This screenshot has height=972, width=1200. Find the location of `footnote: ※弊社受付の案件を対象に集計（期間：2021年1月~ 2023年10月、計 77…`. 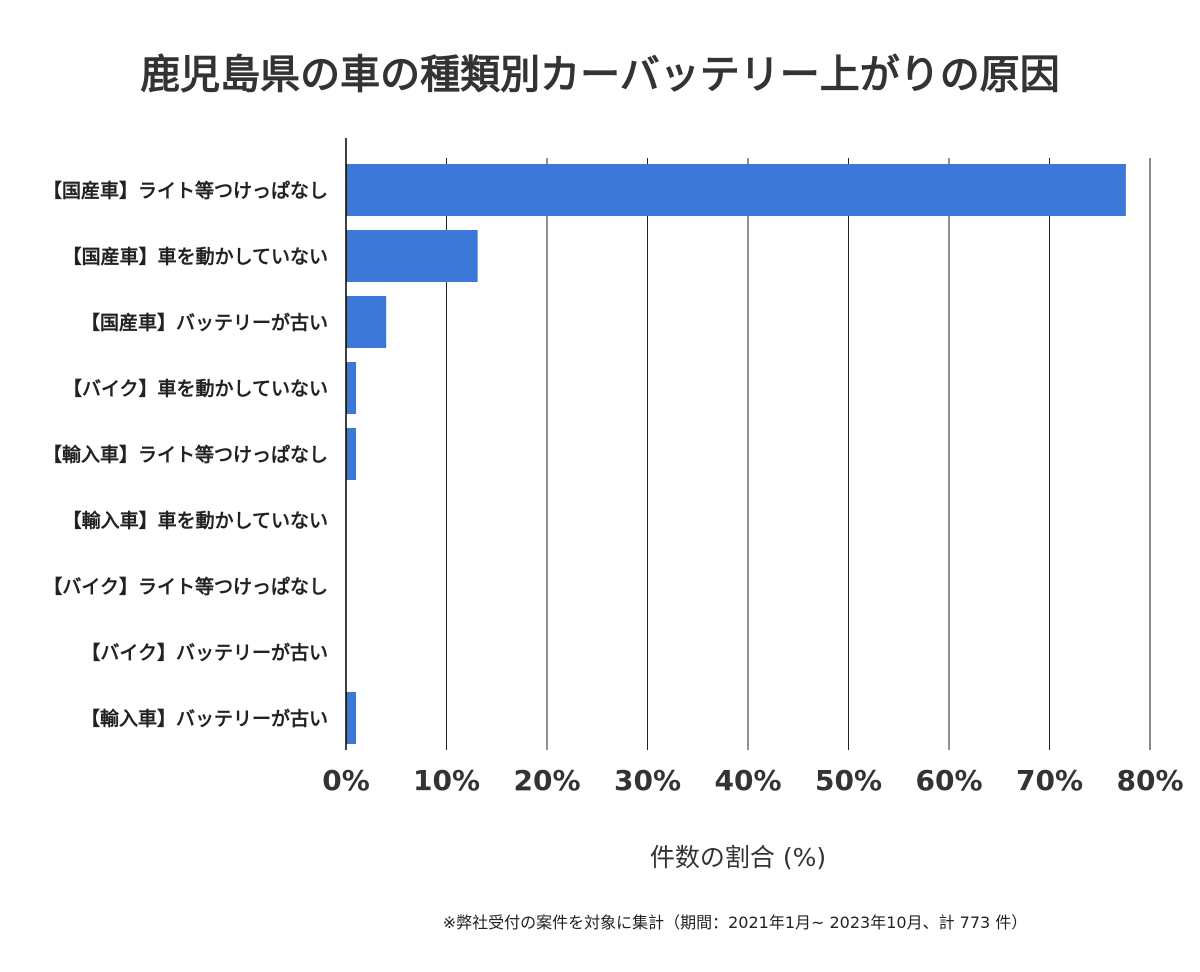

footnote: ※弊社受付の案件を対象に集計（期間：2021年1月~ 2023年10月、計 77… is located at coordinates (735, 922).